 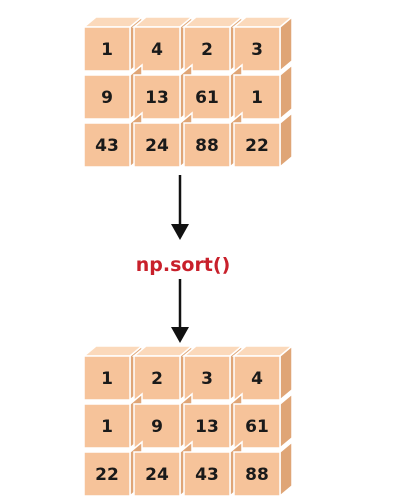 I want to click on array-cell: 4, so click(x=263, y=373).